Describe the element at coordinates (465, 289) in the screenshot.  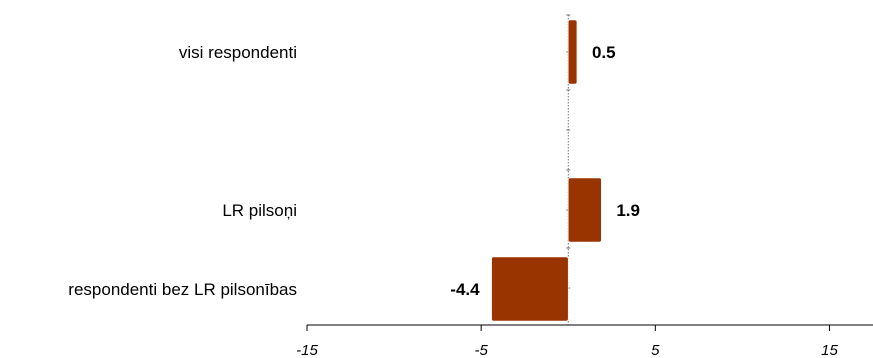
I see `data-label-2: -4.4` at that location.